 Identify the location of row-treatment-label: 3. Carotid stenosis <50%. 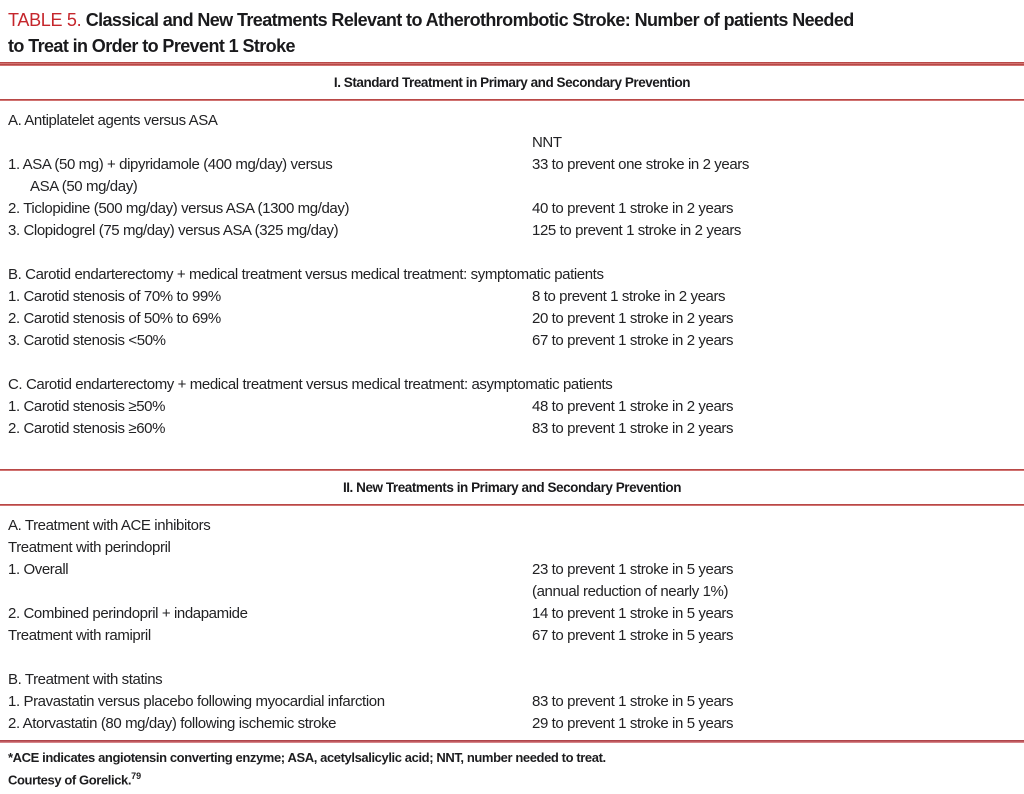
(87, 340).